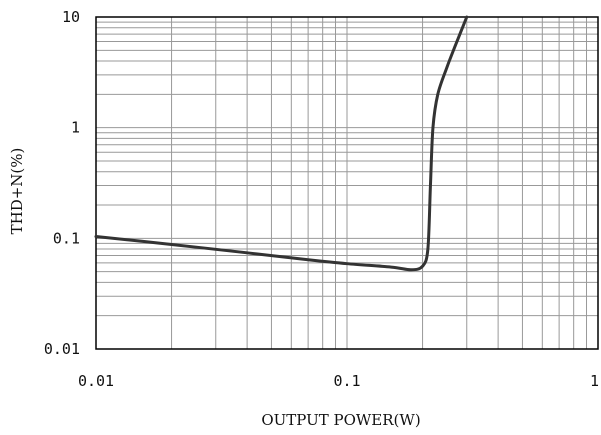  What do you see at coordinates (594, 381) in the screenshot?
I see `x-tick-label: 1` at bounding box center [594, 381].